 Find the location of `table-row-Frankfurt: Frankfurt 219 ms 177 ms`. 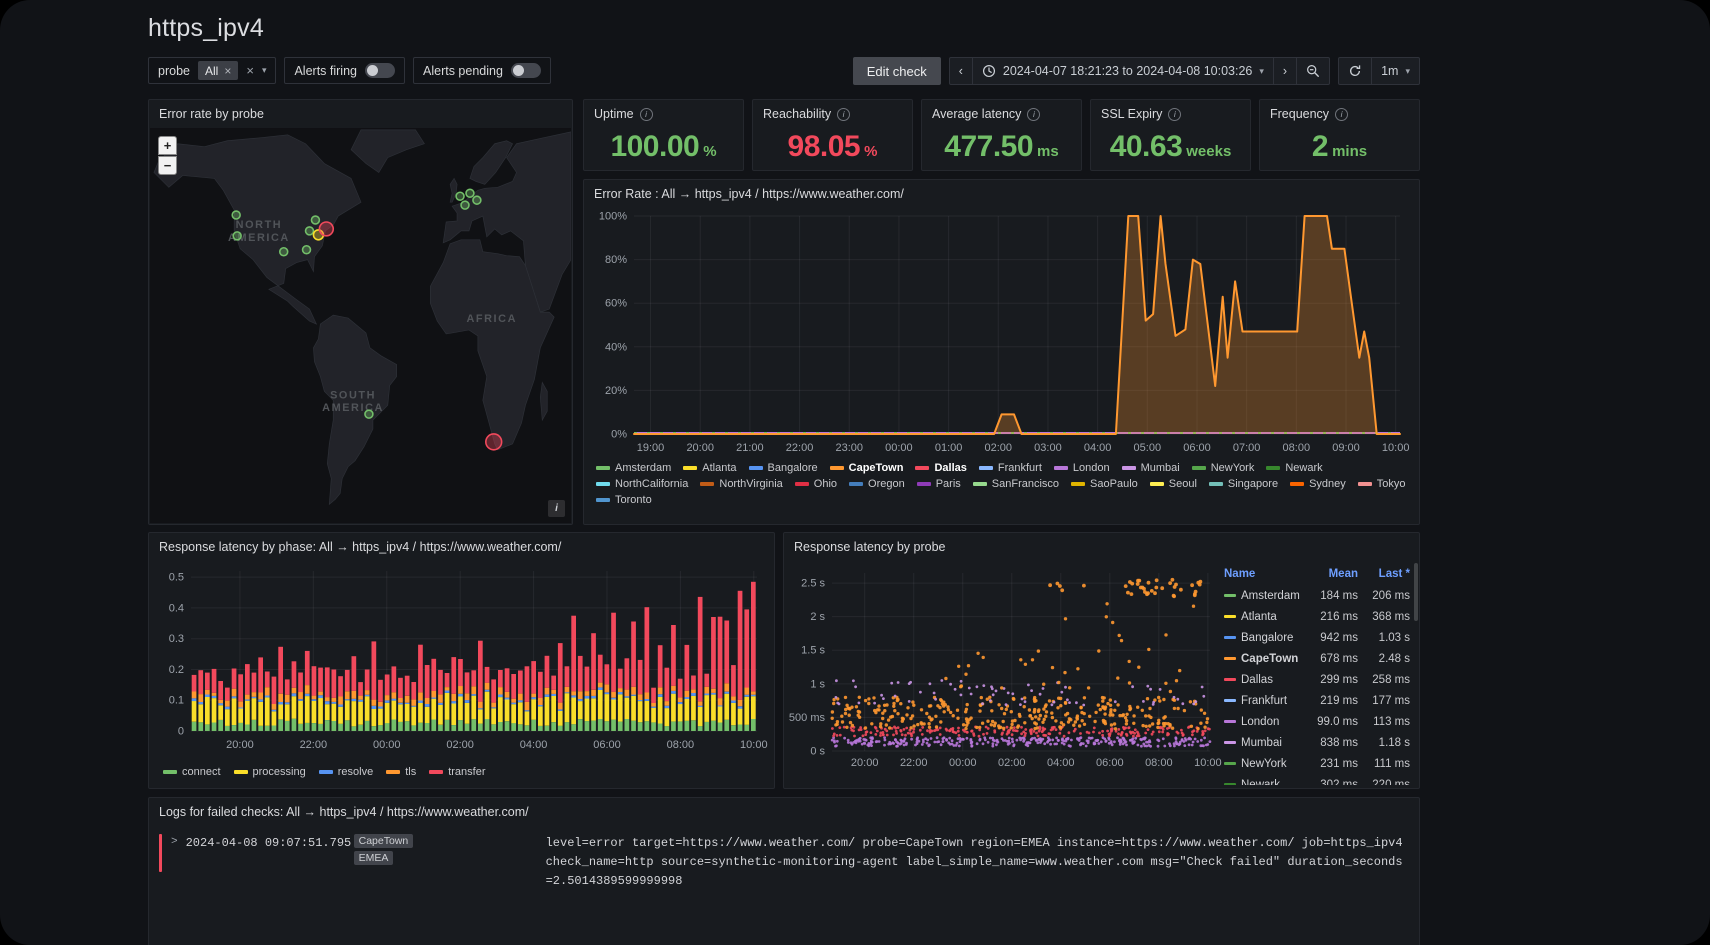

table-row-Frankfurt: Frankfurt 219 ms 177 ms is located at coordinates (1317, 700).